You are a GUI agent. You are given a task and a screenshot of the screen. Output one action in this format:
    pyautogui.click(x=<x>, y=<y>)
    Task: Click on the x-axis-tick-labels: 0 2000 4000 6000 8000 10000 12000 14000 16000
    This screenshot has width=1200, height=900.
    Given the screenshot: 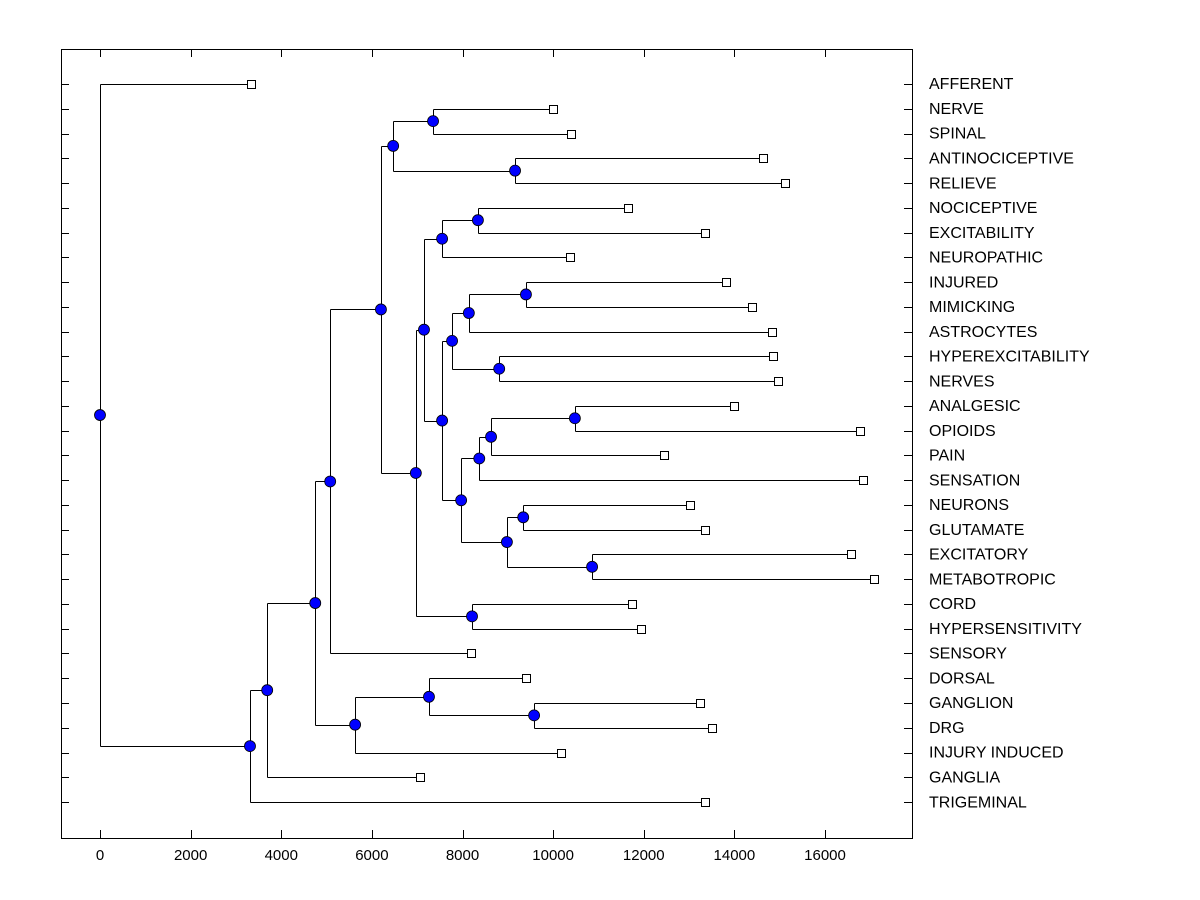 What is the action you would take?
    pyautogui.click(x=471, y=855)
    